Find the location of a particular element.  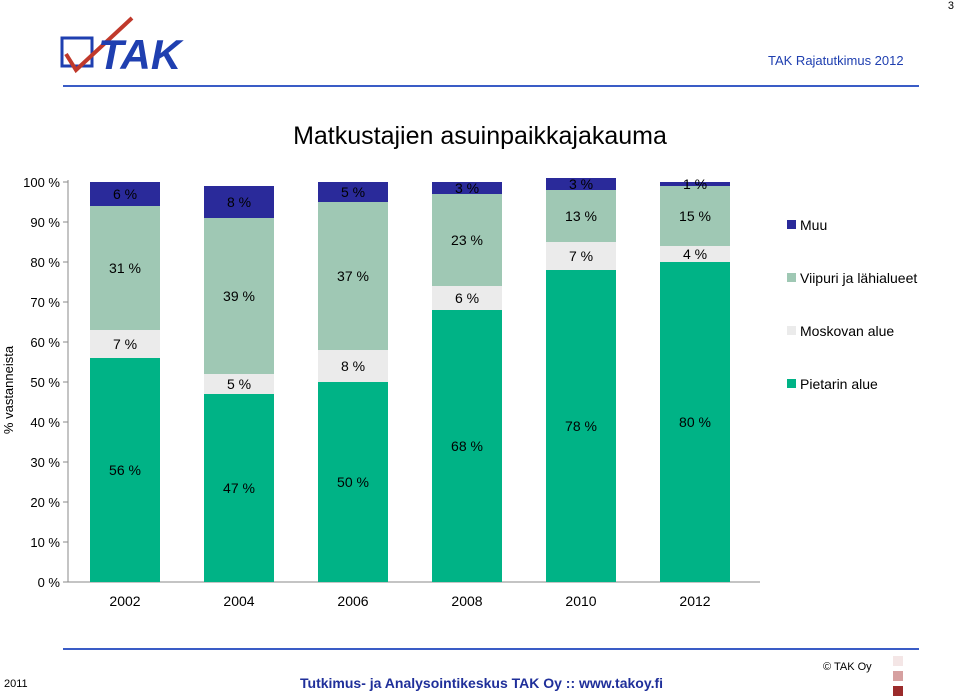

bar-value-label: 78 % is located at coordinates (581, 426).